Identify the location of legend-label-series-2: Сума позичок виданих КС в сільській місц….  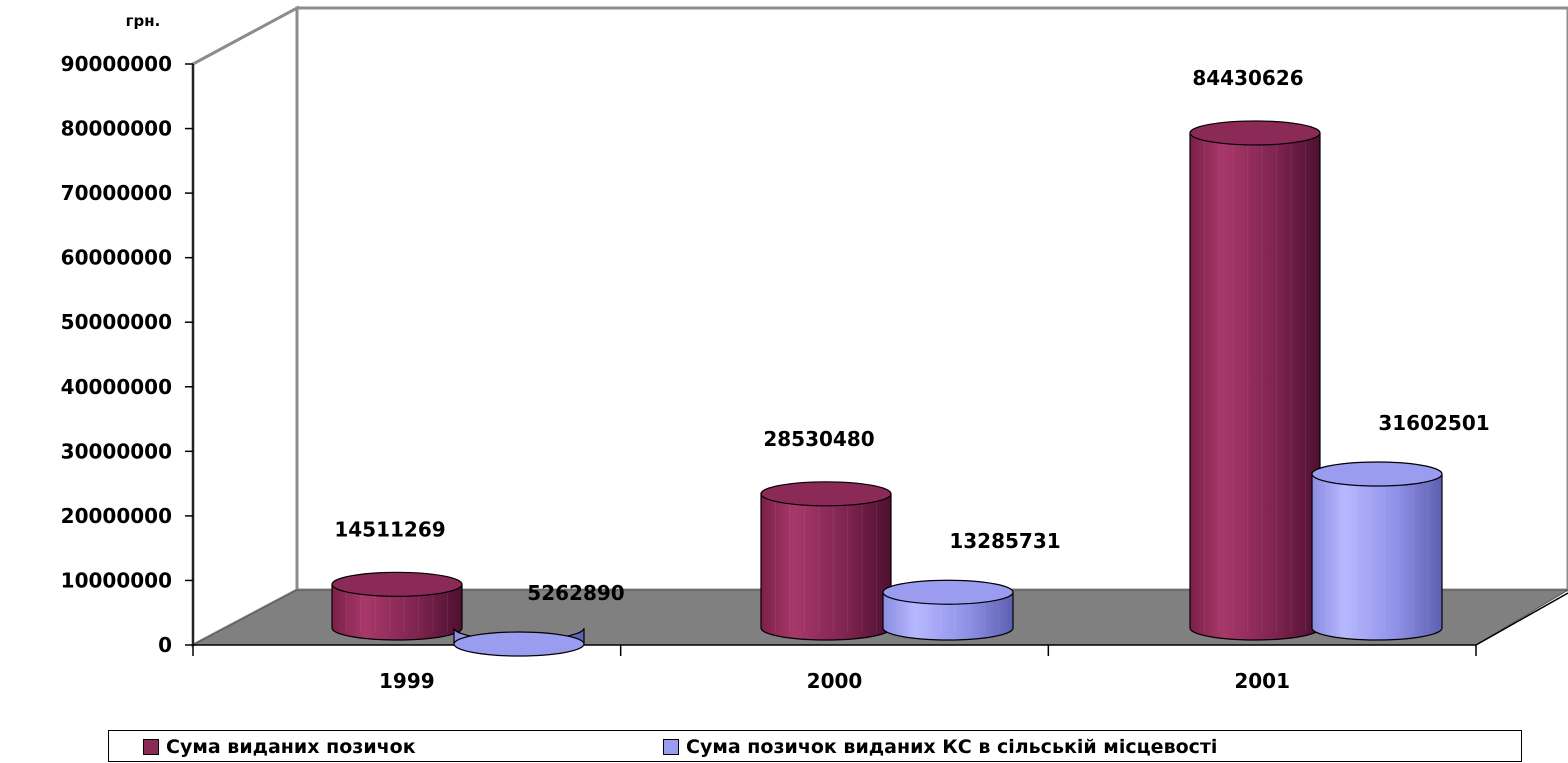
(952, 747).